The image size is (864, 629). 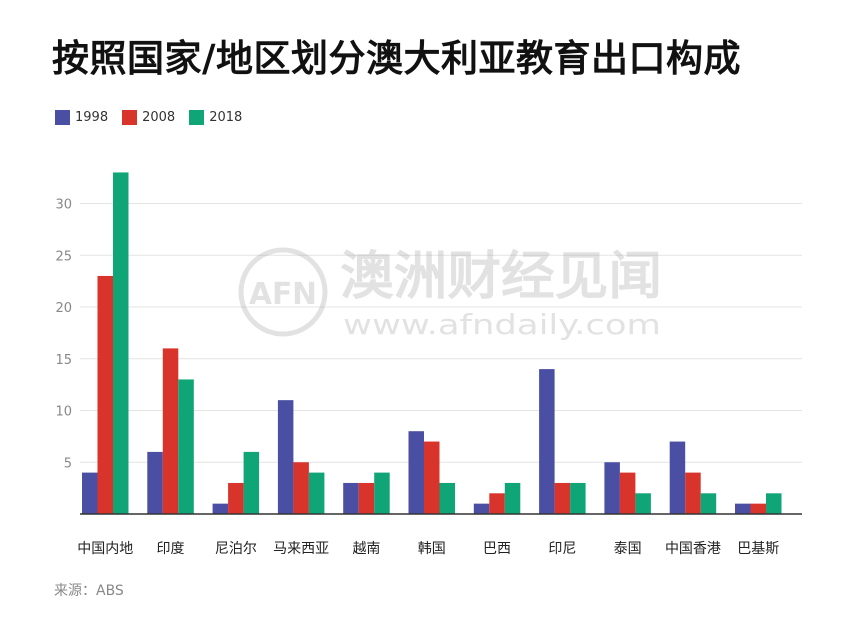 I want to click on x-tick-label: 越南, so click(x=366, y=549).